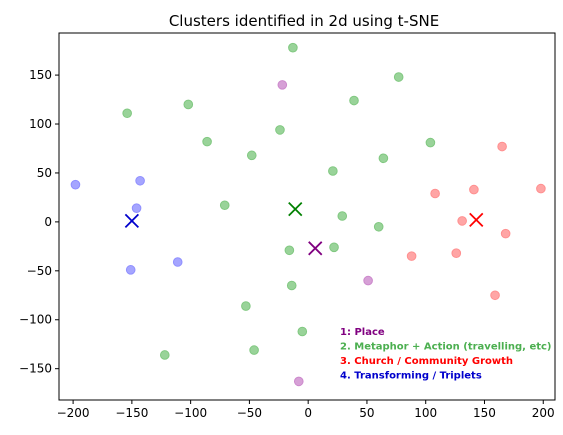 The width and height of the screenshot is (563, 435). I want to click on x-tick-label: 150, so click(484, 413).